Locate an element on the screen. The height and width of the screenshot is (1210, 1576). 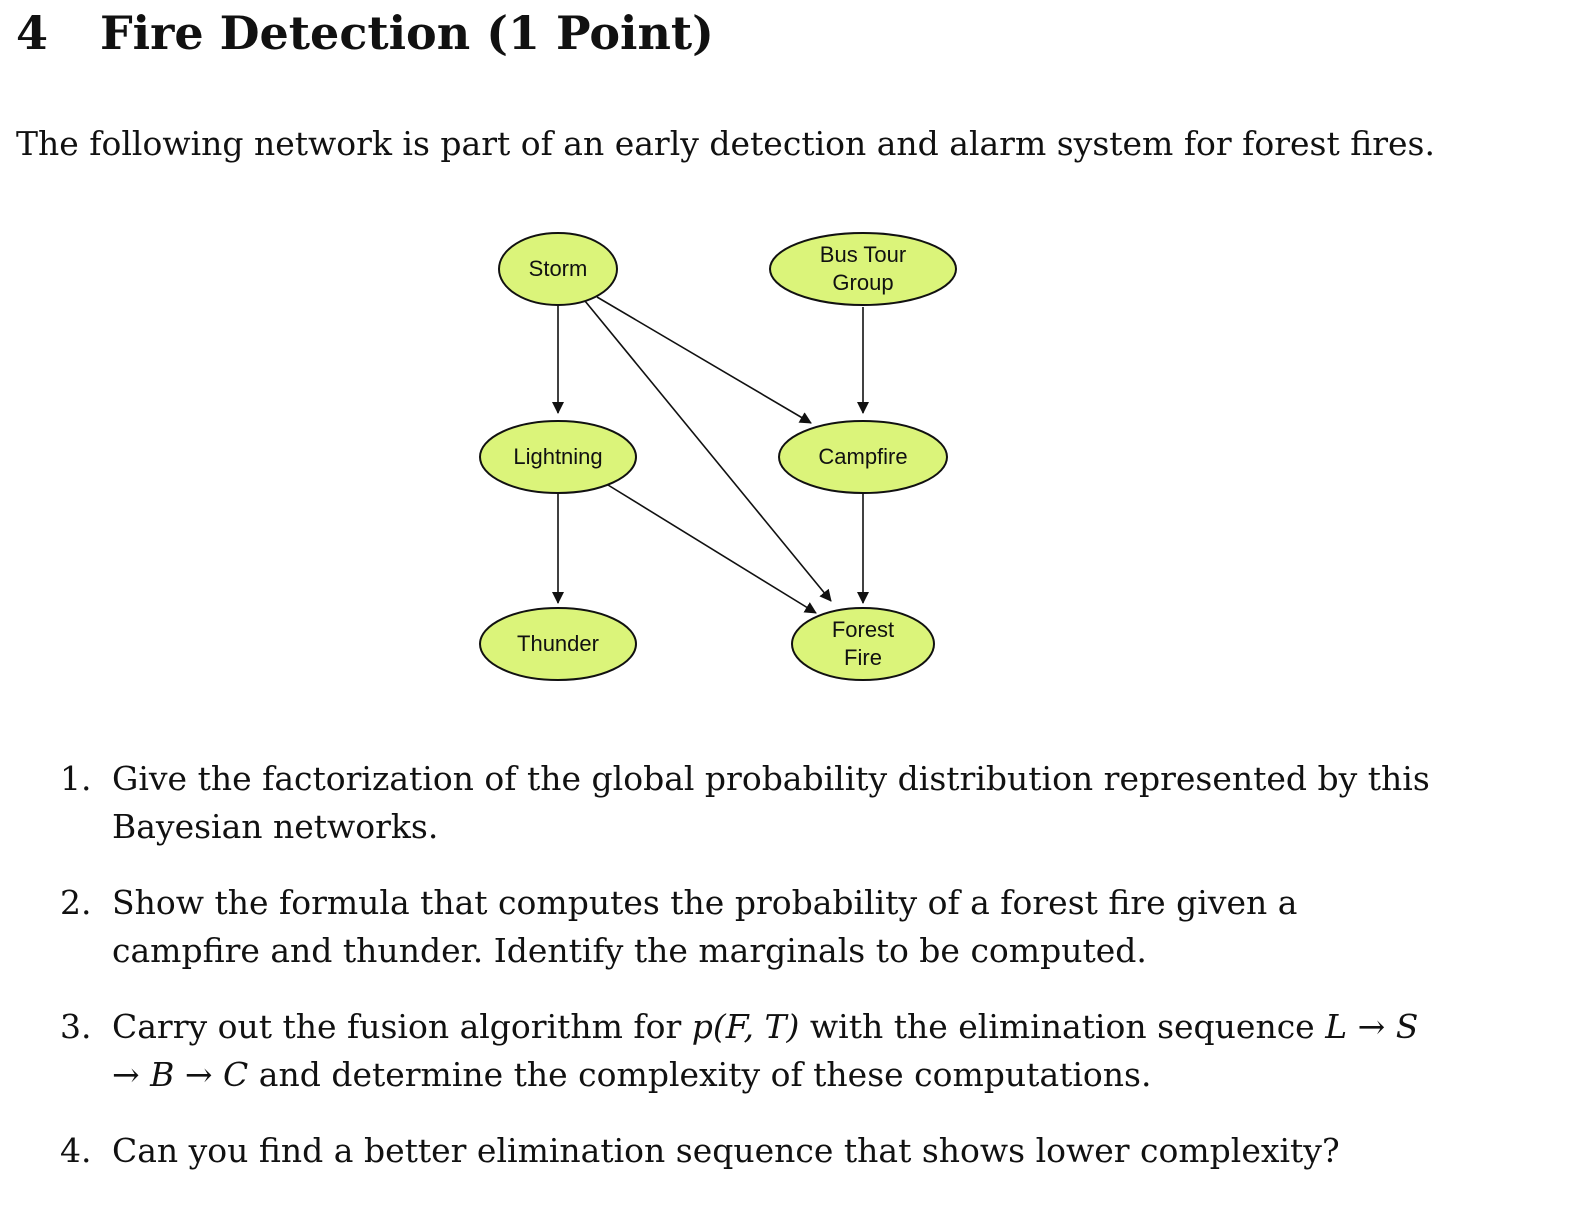
node-label-lightning: Lightning is located at coordinates (558, 456).